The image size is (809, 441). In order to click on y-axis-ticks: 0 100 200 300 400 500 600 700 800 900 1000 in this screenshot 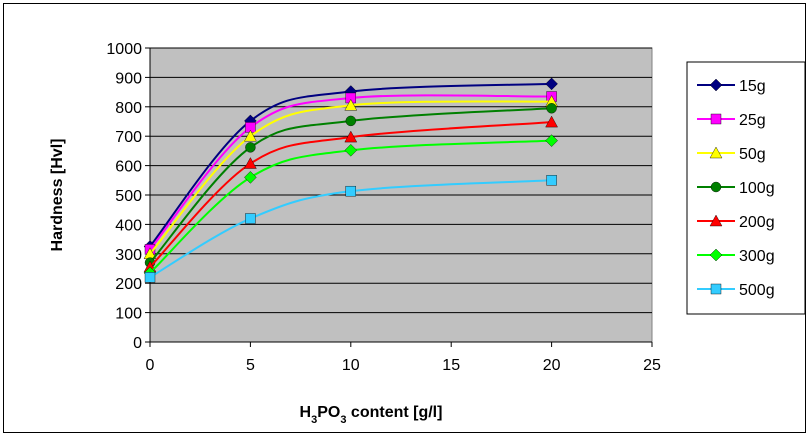, I will do `click(128, 196)`.